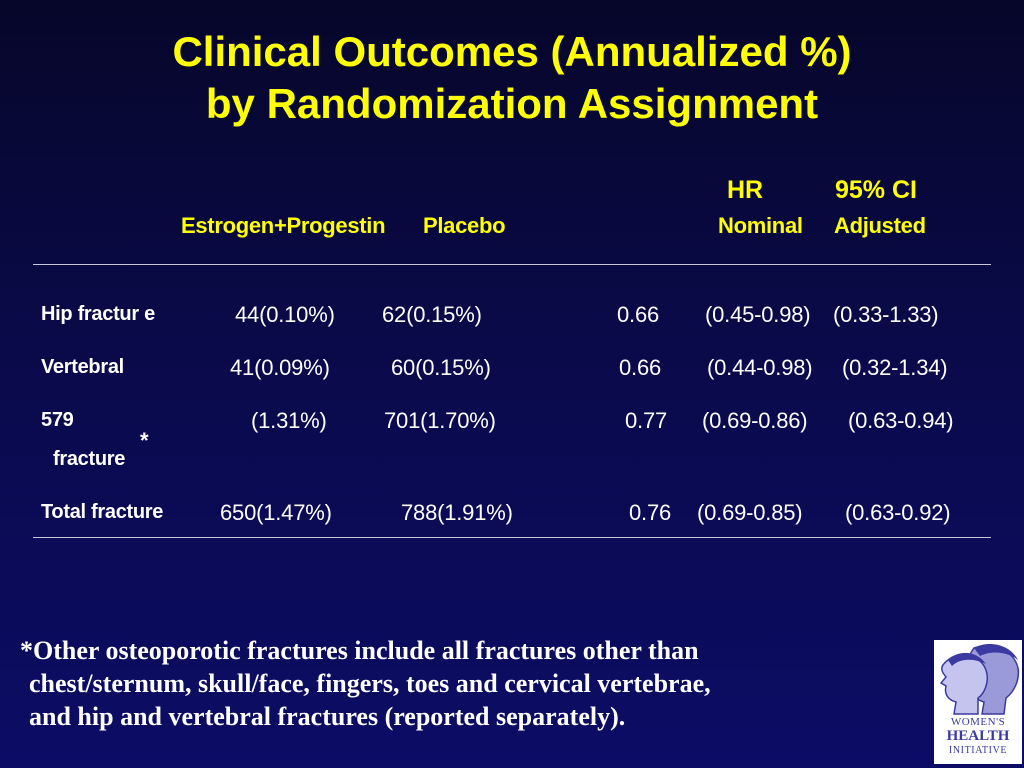  I want to click on cell-total-placebo: 788(1.91%), so click(457, 512).